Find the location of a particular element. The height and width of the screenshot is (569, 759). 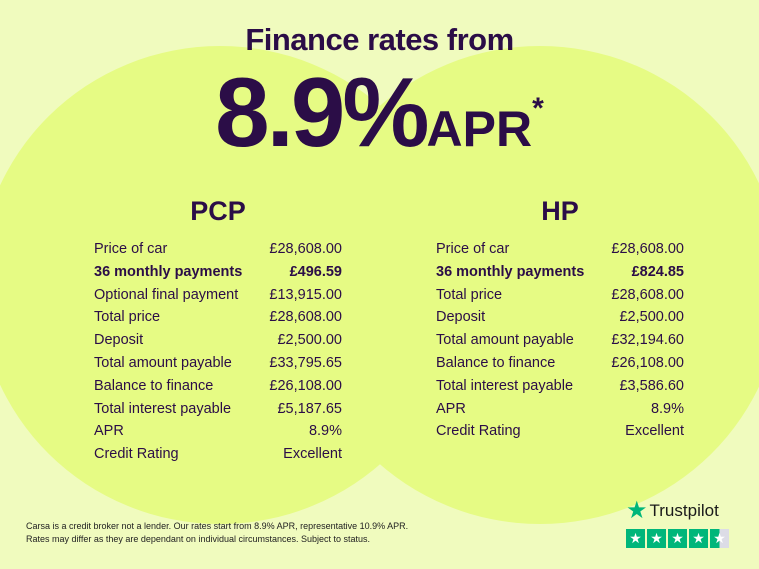

row-value: £33,795.65 is located at coordinates (305, 362).